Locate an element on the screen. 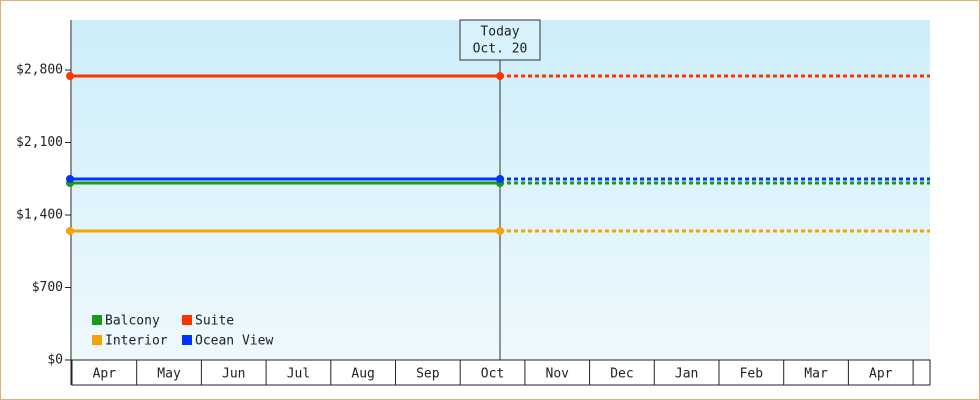  x-tick-label: Aug is located at coordinates (362, 374).